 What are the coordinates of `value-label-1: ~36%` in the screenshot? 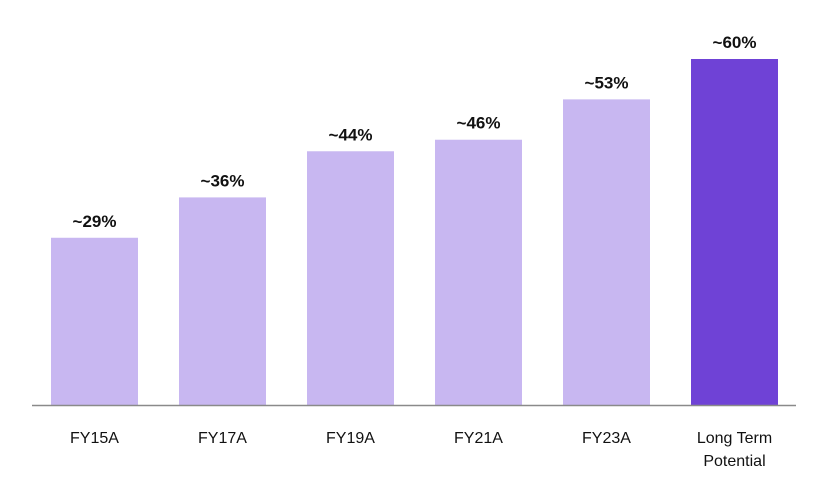 It's located at (223, 180).